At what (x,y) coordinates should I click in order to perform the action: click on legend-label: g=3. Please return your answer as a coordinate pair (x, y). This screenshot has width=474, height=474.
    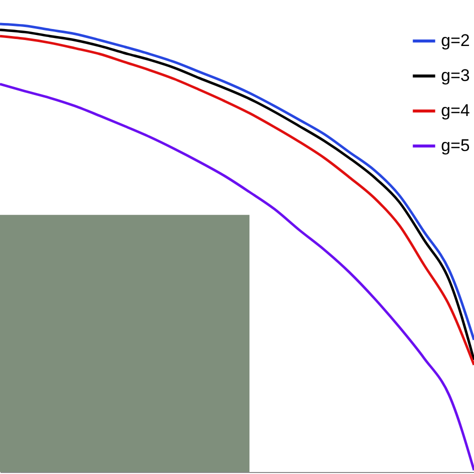
    Looking at the image, I should click on (455, 75).